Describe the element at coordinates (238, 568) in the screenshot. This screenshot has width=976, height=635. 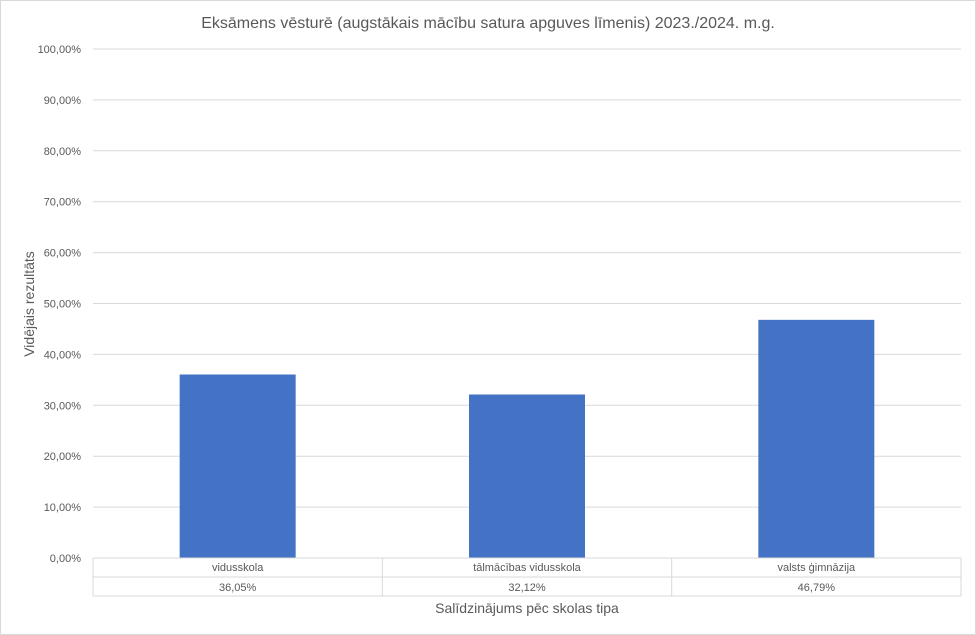
I see `category-label: vidusskola` at that location.